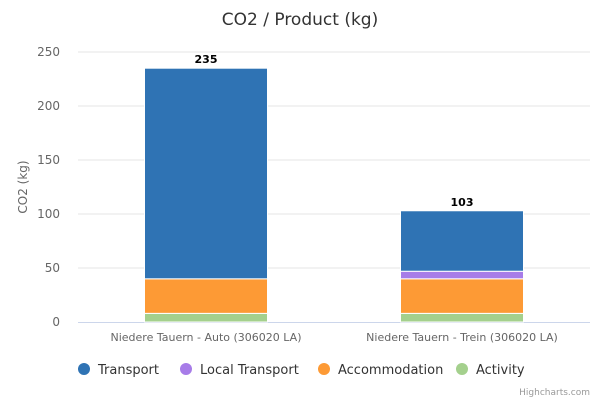 The image size is (600, 404). What do you see at coordinates (52, 268) in the screenshot?
I see `y-tick-label: 50` at bounding box center [52, 268].